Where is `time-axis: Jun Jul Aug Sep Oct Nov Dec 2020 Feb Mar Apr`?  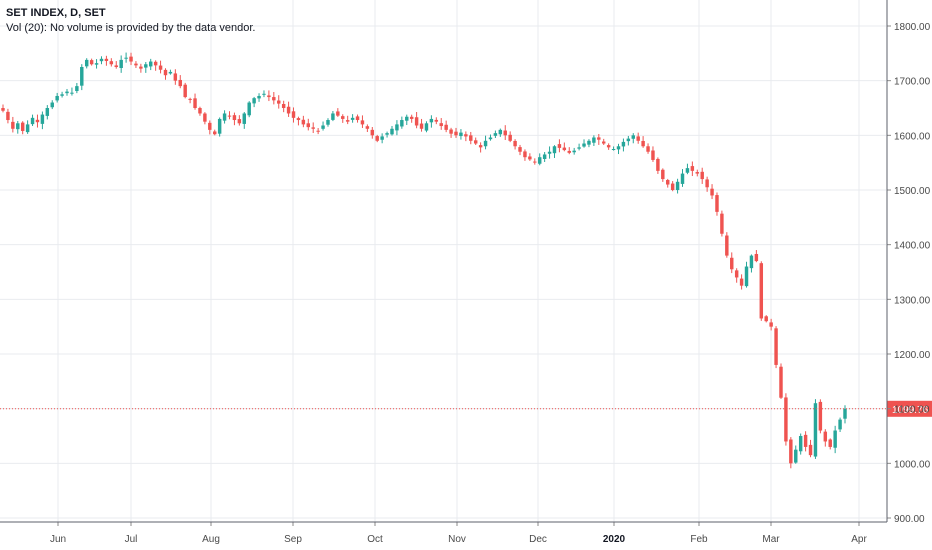 time-axis: Jun Jul Aug Sep Oct Nov Dec 2020 Feb Mar Apr is located at coordinates (443, 533).